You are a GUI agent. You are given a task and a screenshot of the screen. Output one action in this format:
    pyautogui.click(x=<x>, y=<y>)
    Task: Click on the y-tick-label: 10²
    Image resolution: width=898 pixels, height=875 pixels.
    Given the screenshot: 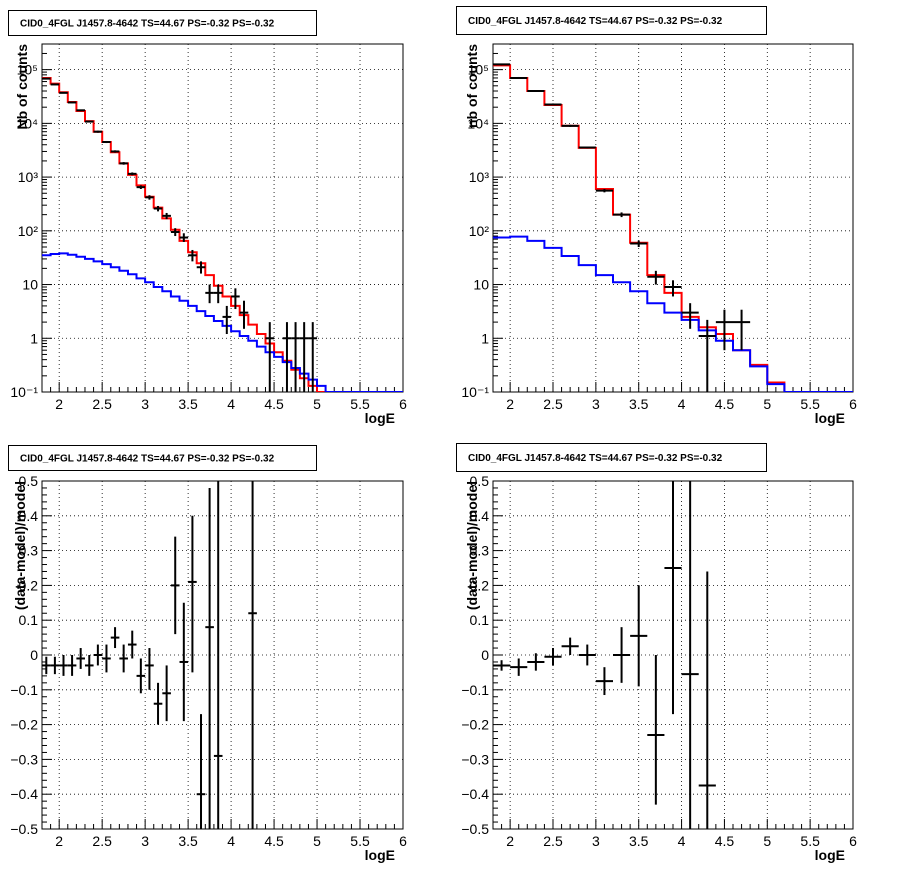 What is the action you would take?
    pyautogui.click(x=479, y=231)
    